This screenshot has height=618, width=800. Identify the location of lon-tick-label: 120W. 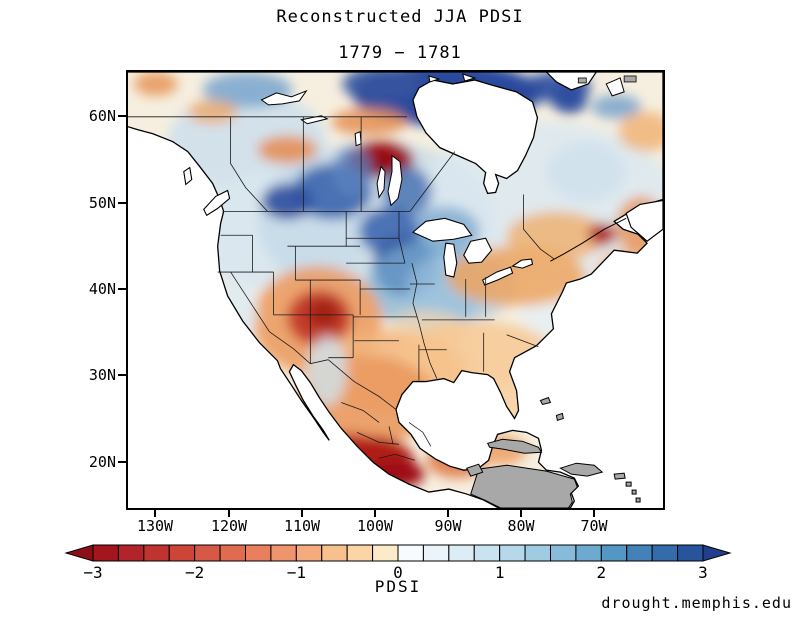
(229, 526).